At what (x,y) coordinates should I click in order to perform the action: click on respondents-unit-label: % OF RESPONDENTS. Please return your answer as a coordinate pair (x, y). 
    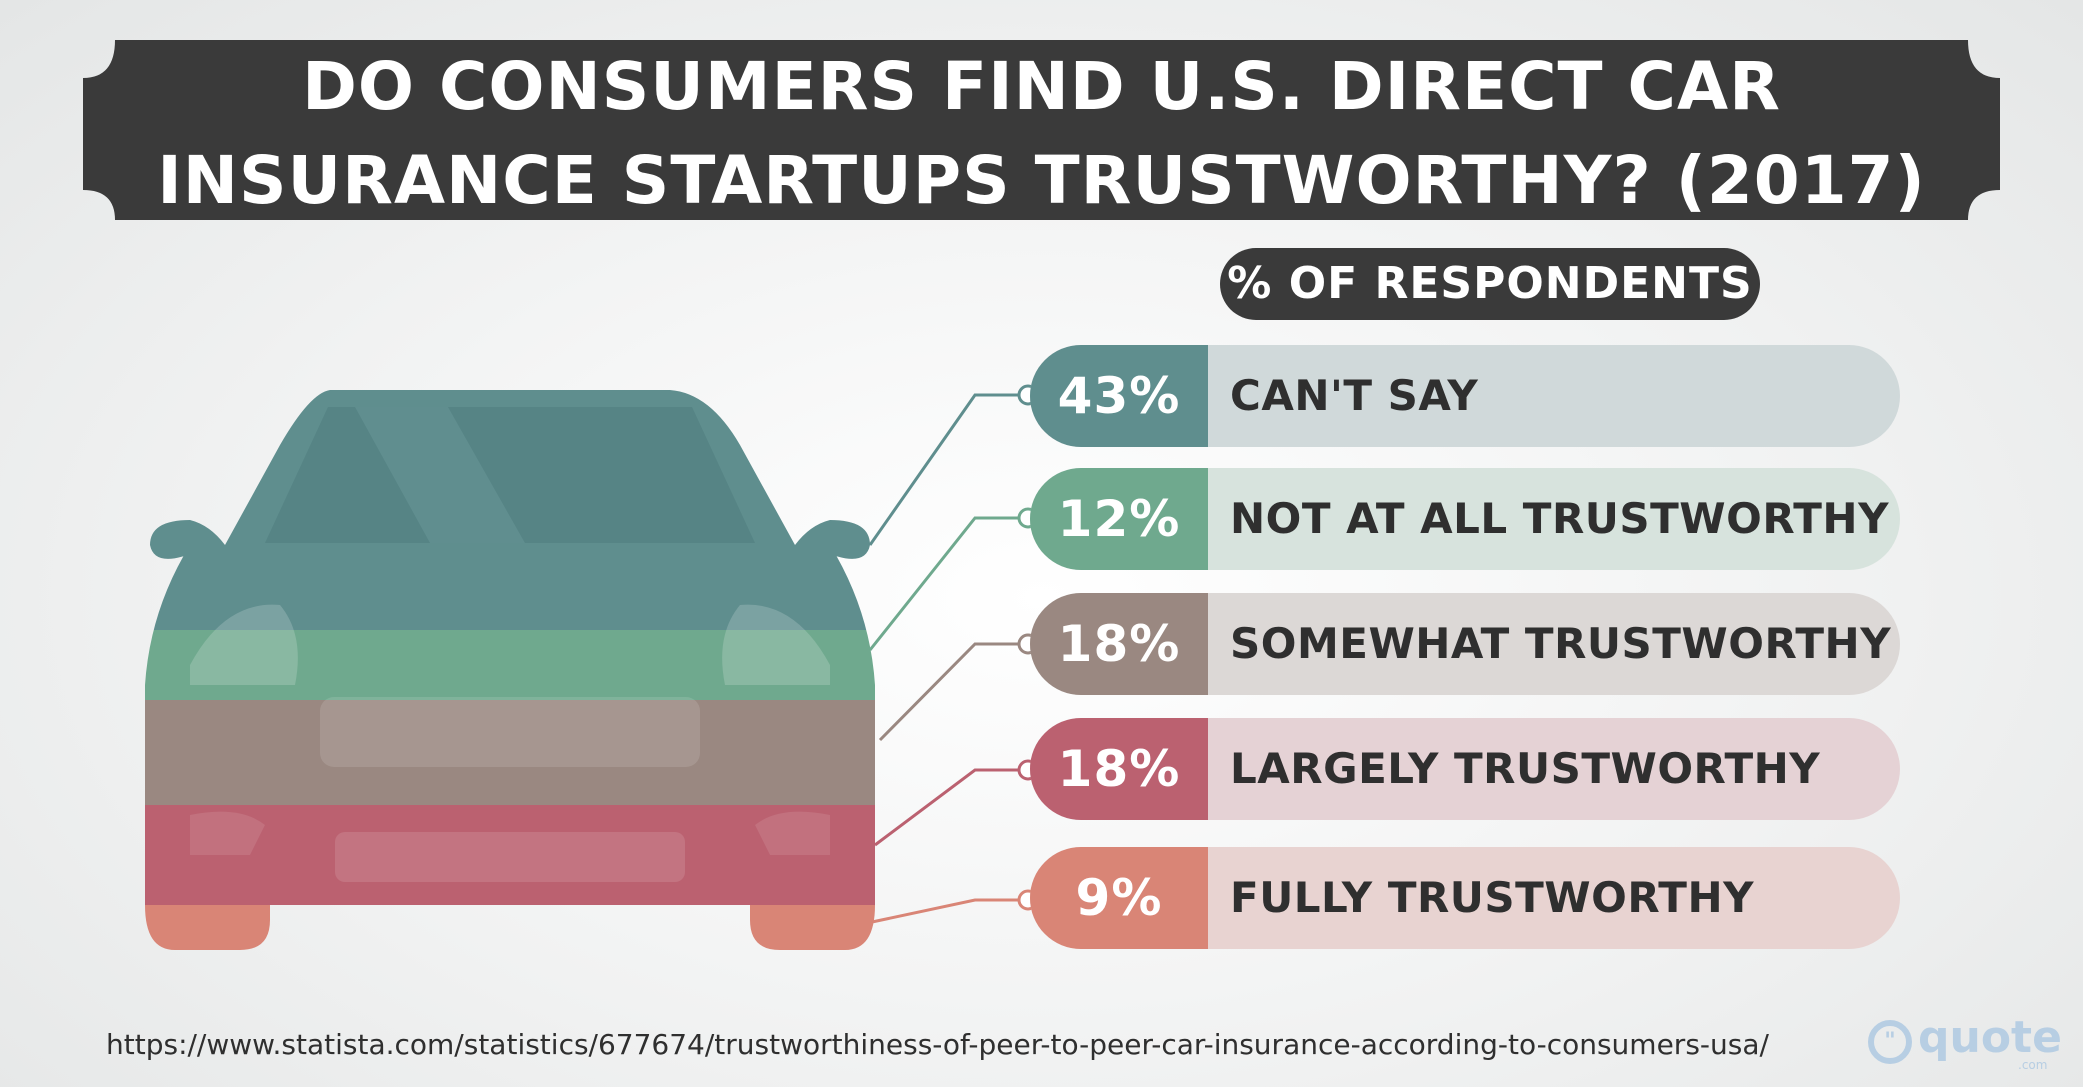
    Looking at the image, I should click on (1490, 284).